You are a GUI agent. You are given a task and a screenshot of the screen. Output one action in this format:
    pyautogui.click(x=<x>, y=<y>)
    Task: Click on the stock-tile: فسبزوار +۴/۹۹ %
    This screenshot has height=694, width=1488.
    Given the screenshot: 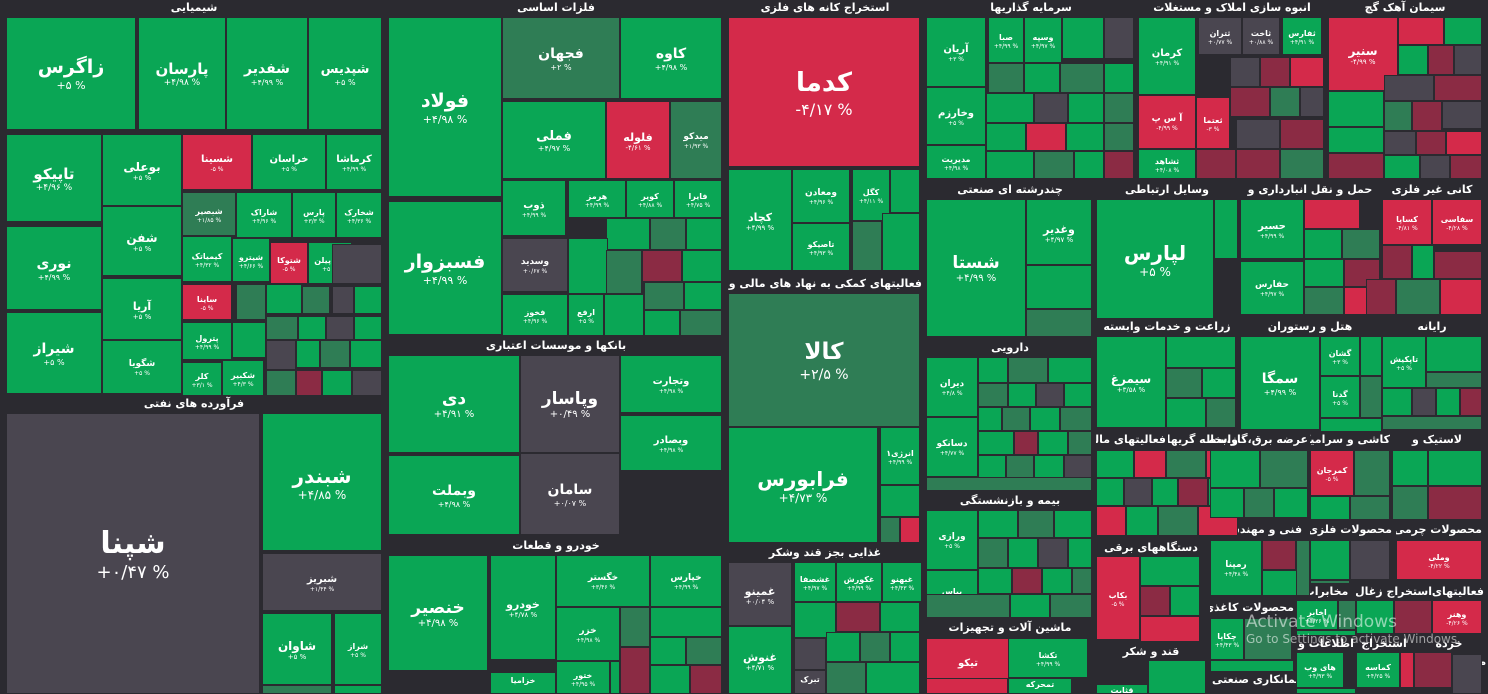 What is the action you would take?
    pyautogui.click(x=445, y=268)
    